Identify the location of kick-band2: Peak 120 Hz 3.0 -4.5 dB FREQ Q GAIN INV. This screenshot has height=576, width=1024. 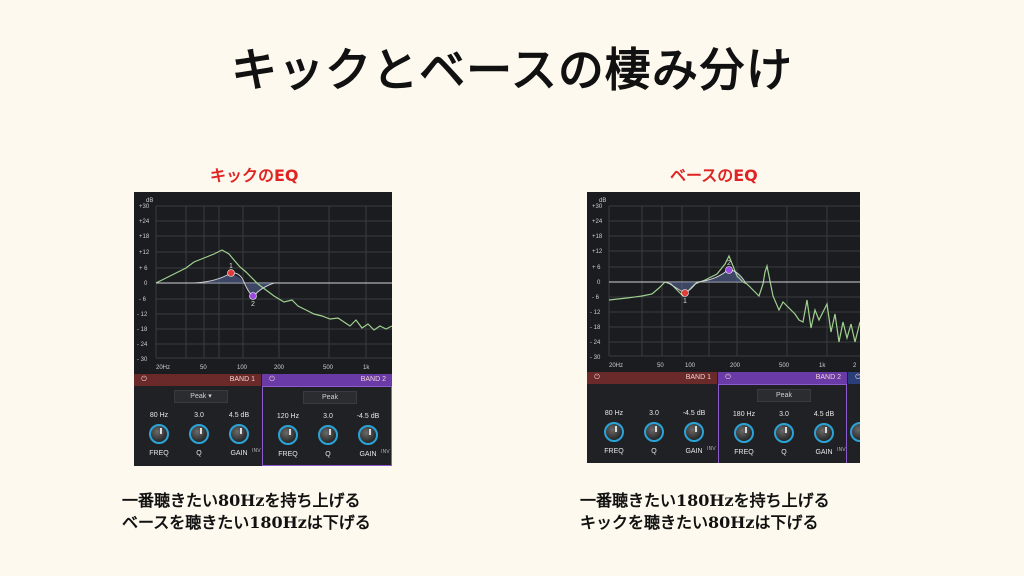
(327, 426).